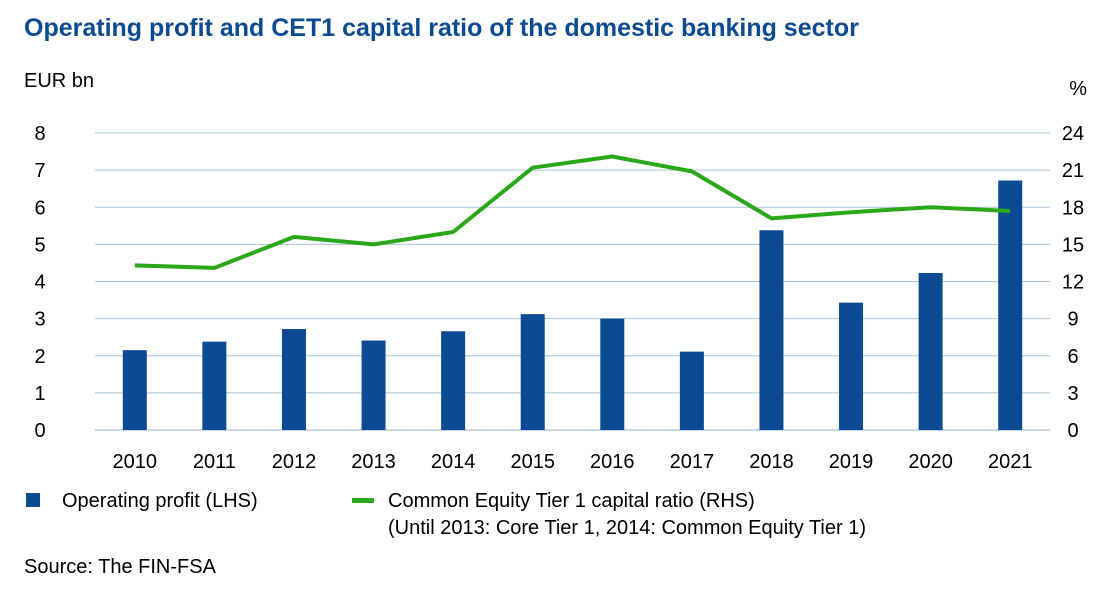  I want to click on left-tick-label: 4, so click(39, 283).